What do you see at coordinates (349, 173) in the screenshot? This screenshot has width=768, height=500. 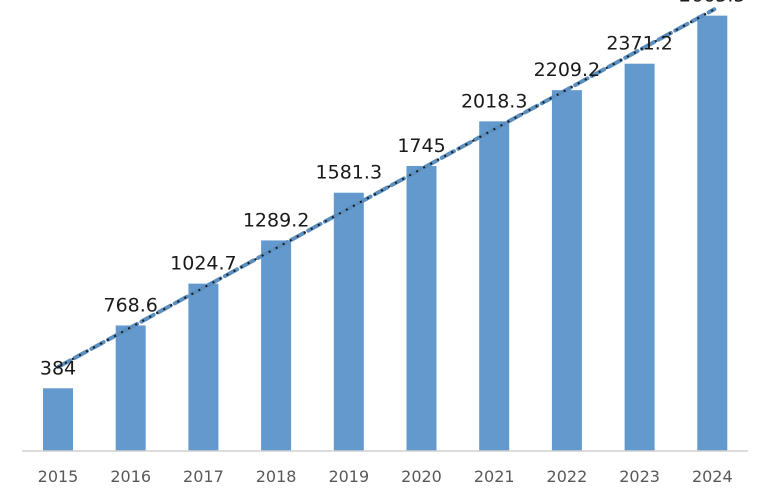 I see `data-label-2019: 1581.3` at bounding box center [349, 173].